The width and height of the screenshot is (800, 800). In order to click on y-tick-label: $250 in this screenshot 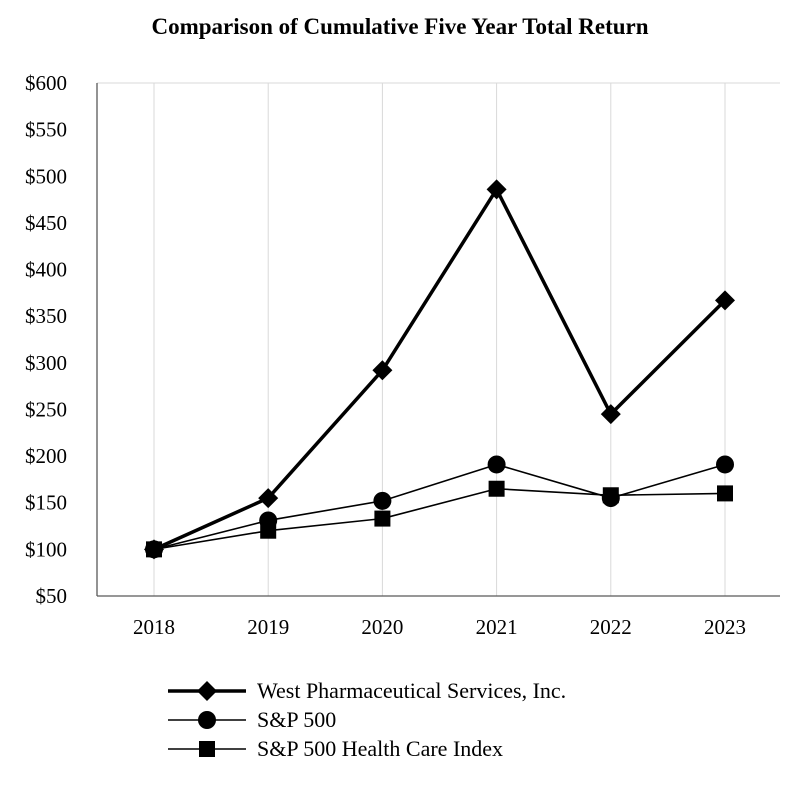, I will do `click(46, 409)`.